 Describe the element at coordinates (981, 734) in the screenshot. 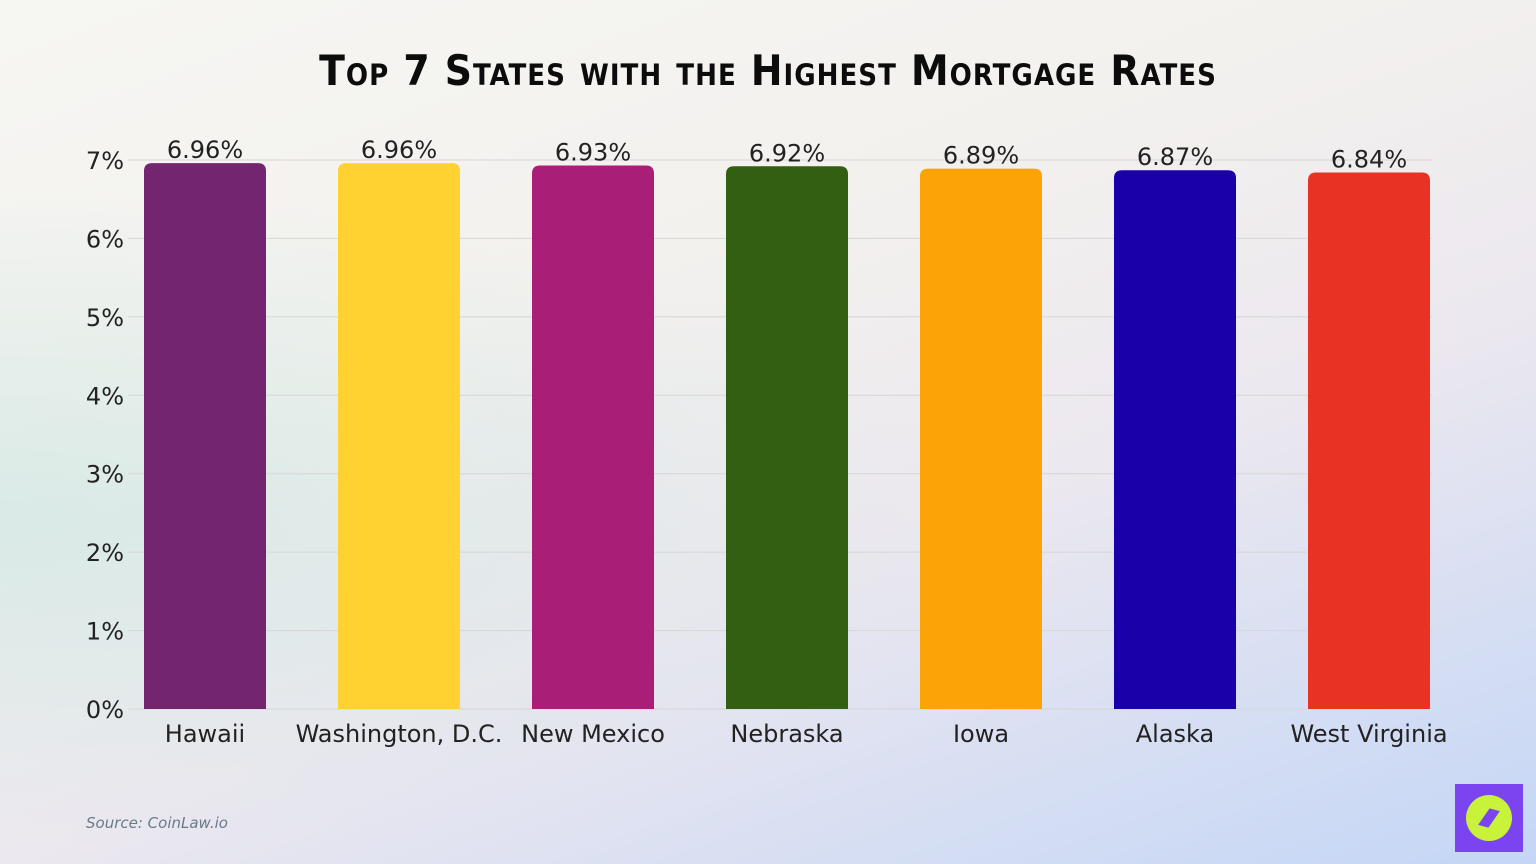

I see `x-tick-label: Iowa` at that location.